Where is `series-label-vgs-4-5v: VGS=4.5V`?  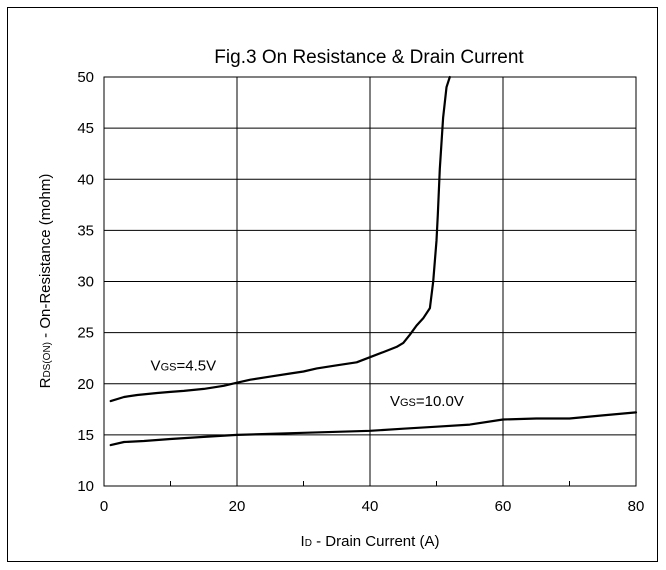
series-label-vgs-4-5v: VGS=4.5V is located at coordinates (184, 365).